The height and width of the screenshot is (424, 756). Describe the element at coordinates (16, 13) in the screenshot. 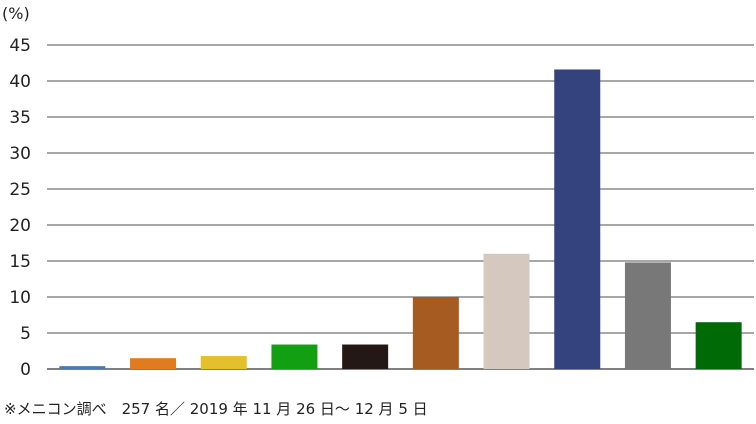

I see `y-axis-unit-label: (%)` at that location.